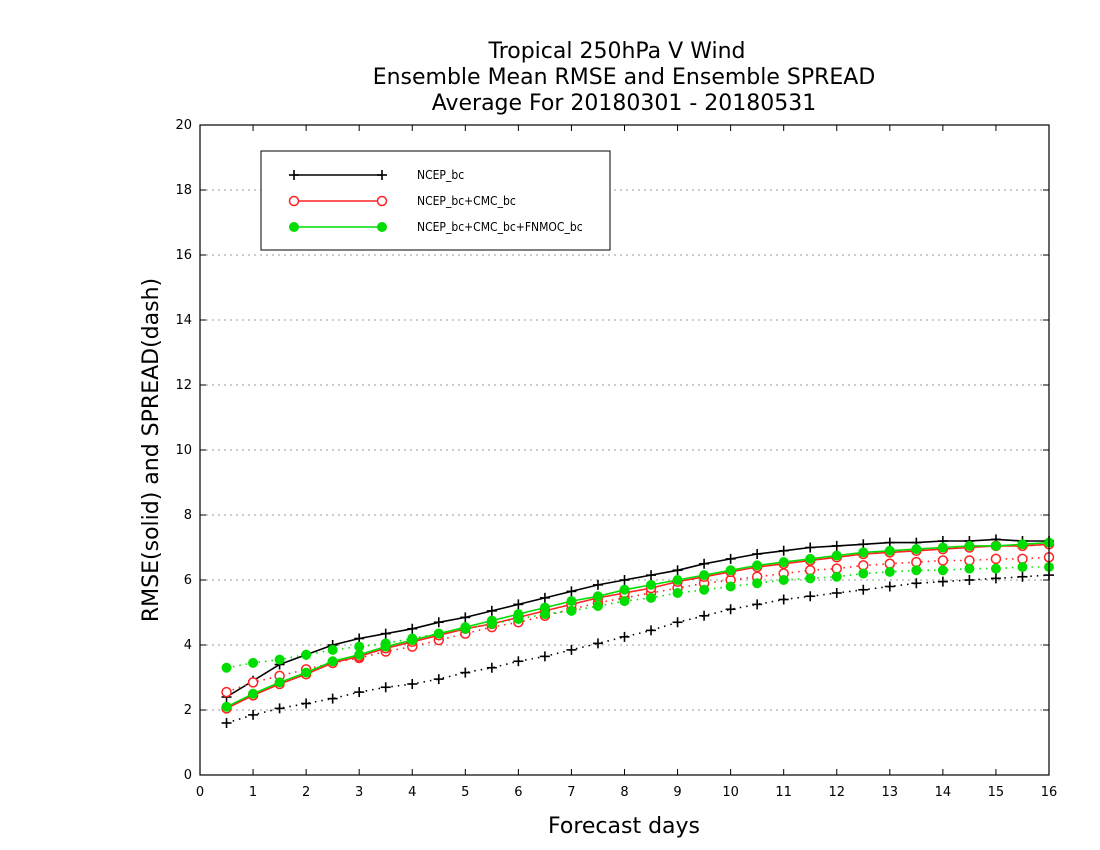  Describe the element at coordinates (836, 792) in the screenshot. I see `x-tick-label: 12` at that location.